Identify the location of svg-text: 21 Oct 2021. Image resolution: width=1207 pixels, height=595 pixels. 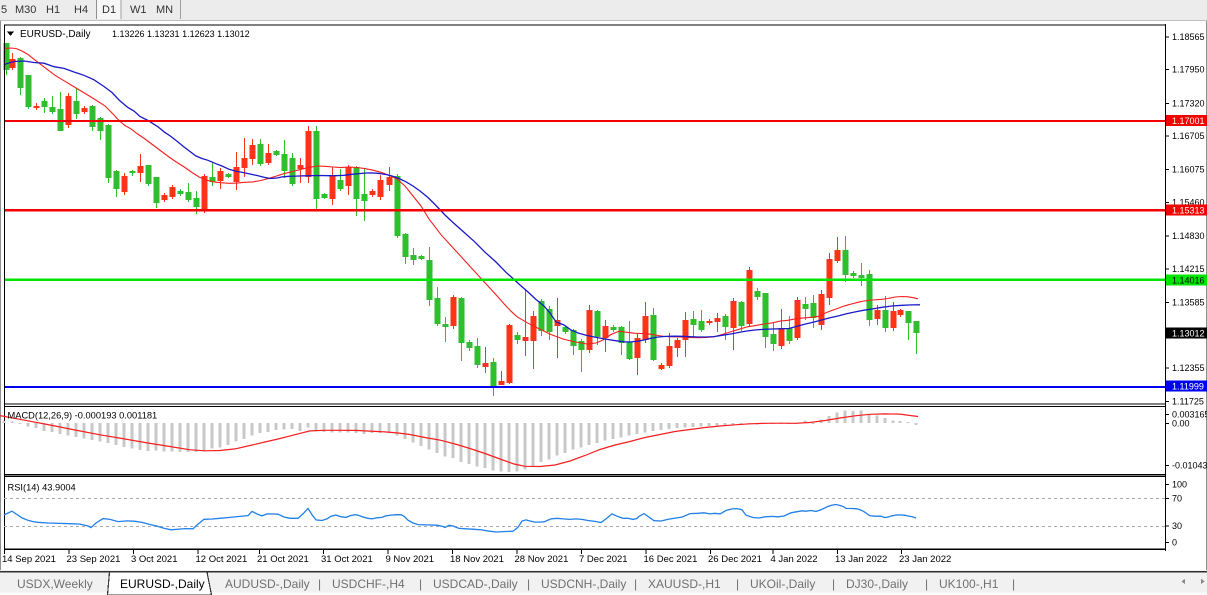
(283, 559).